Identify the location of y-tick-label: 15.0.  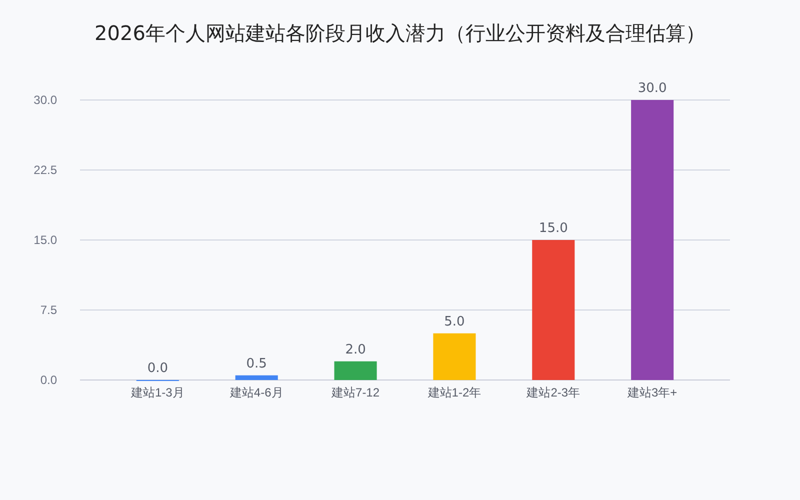
(46, 239).